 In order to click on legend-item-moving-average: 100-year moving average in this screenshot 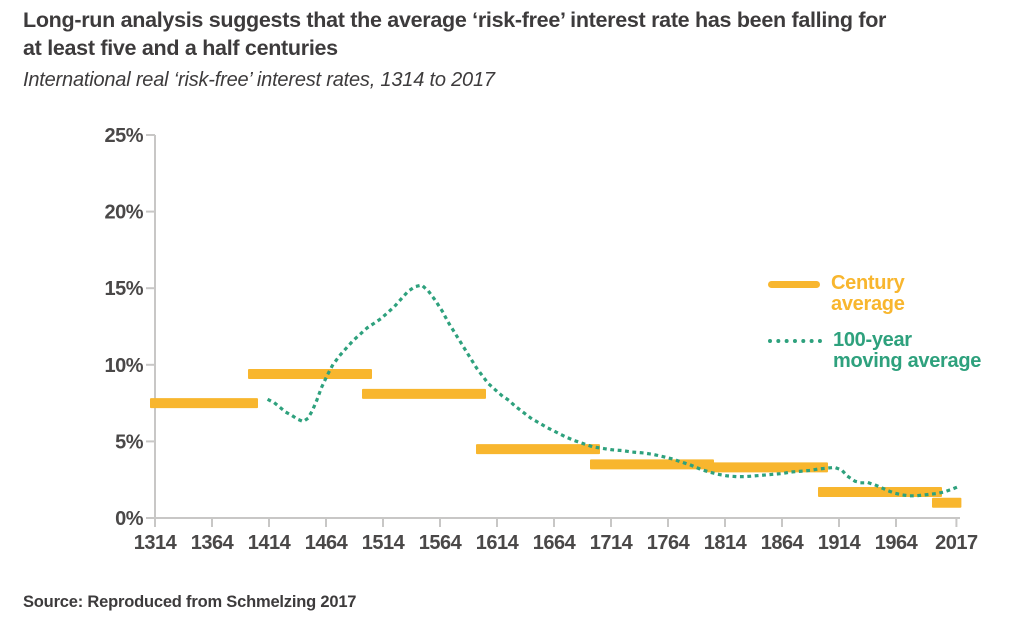, I will do `click(875, 351)`.